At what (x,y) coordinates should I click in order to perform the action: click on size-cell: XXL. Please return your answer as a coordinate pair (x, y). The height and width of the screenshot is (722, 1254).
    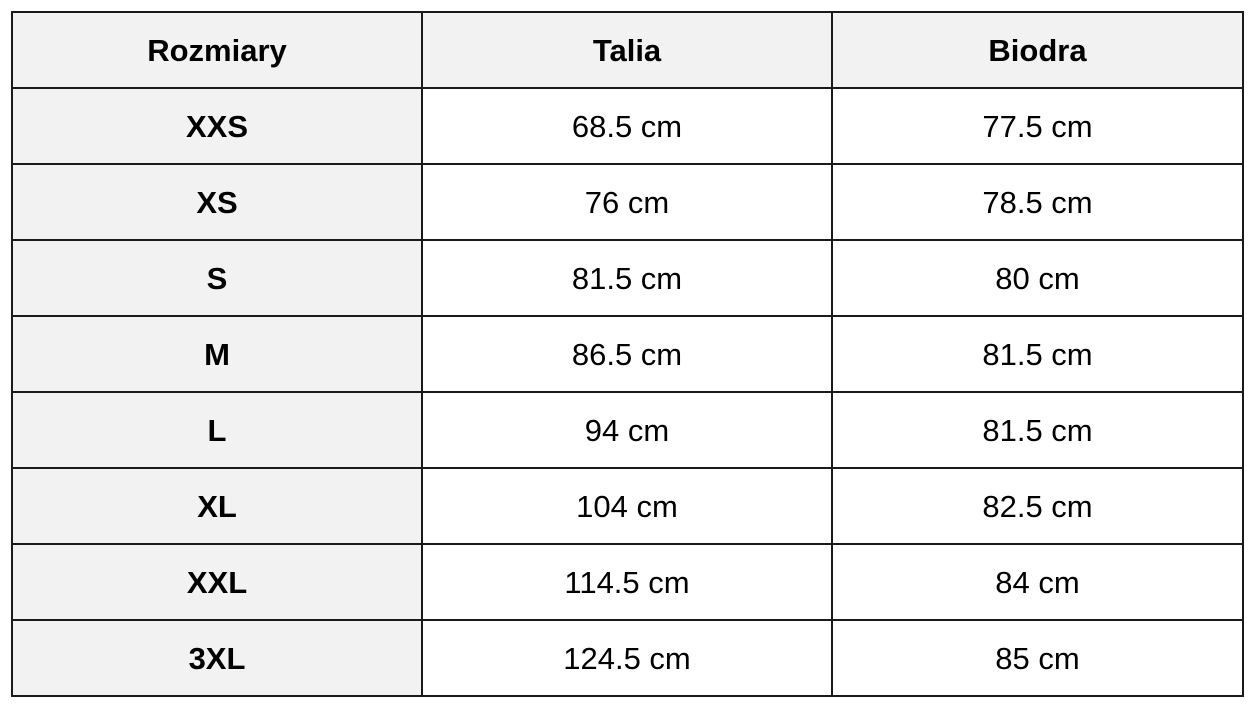
    Looking at the image, I should click on (217, 582).